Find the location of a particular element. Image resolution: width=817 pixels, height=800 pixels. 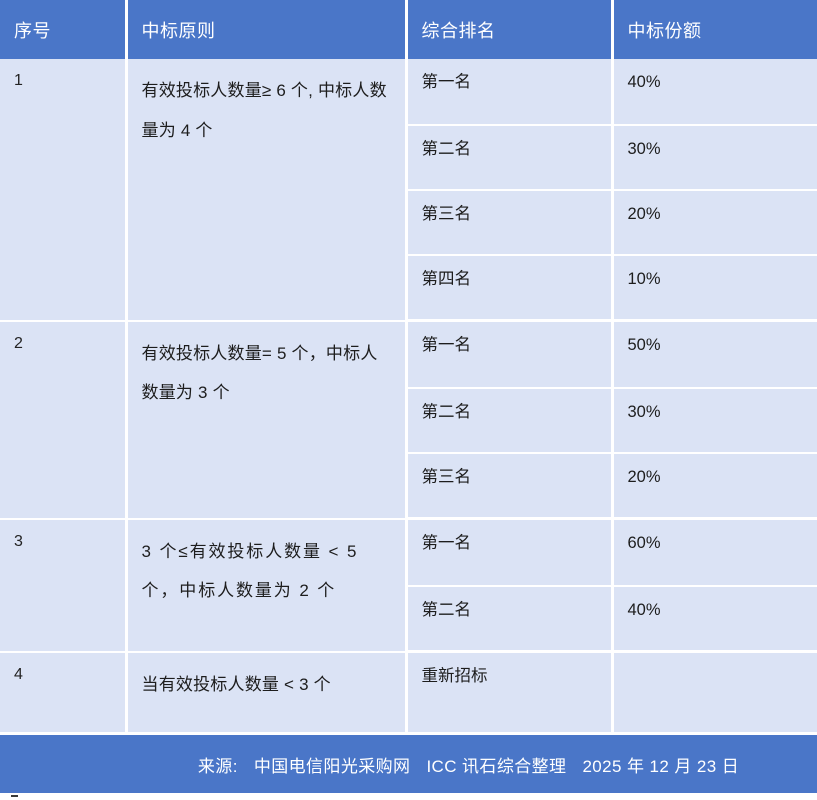

cell-share is located at coordinates (714, 693).